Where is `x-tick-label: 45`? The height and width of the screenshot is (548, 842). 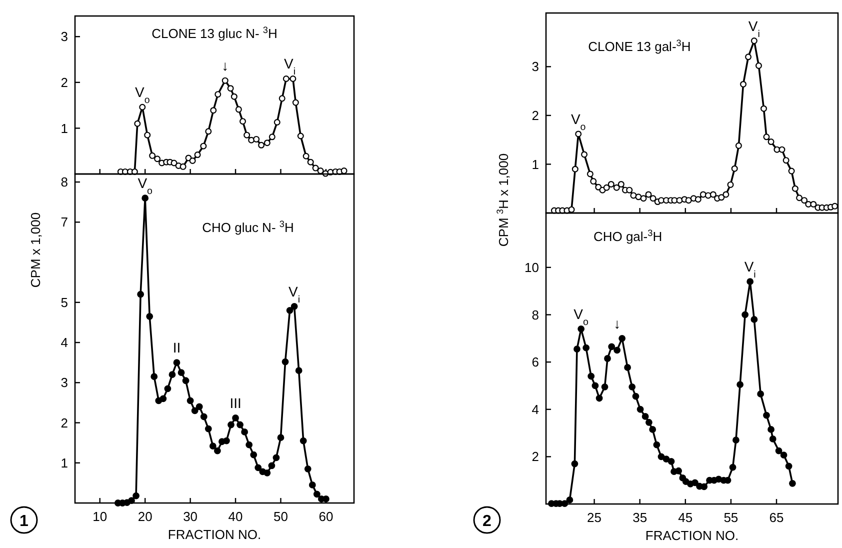 x-tick-label: 45 is located at coordinates (685, 517).